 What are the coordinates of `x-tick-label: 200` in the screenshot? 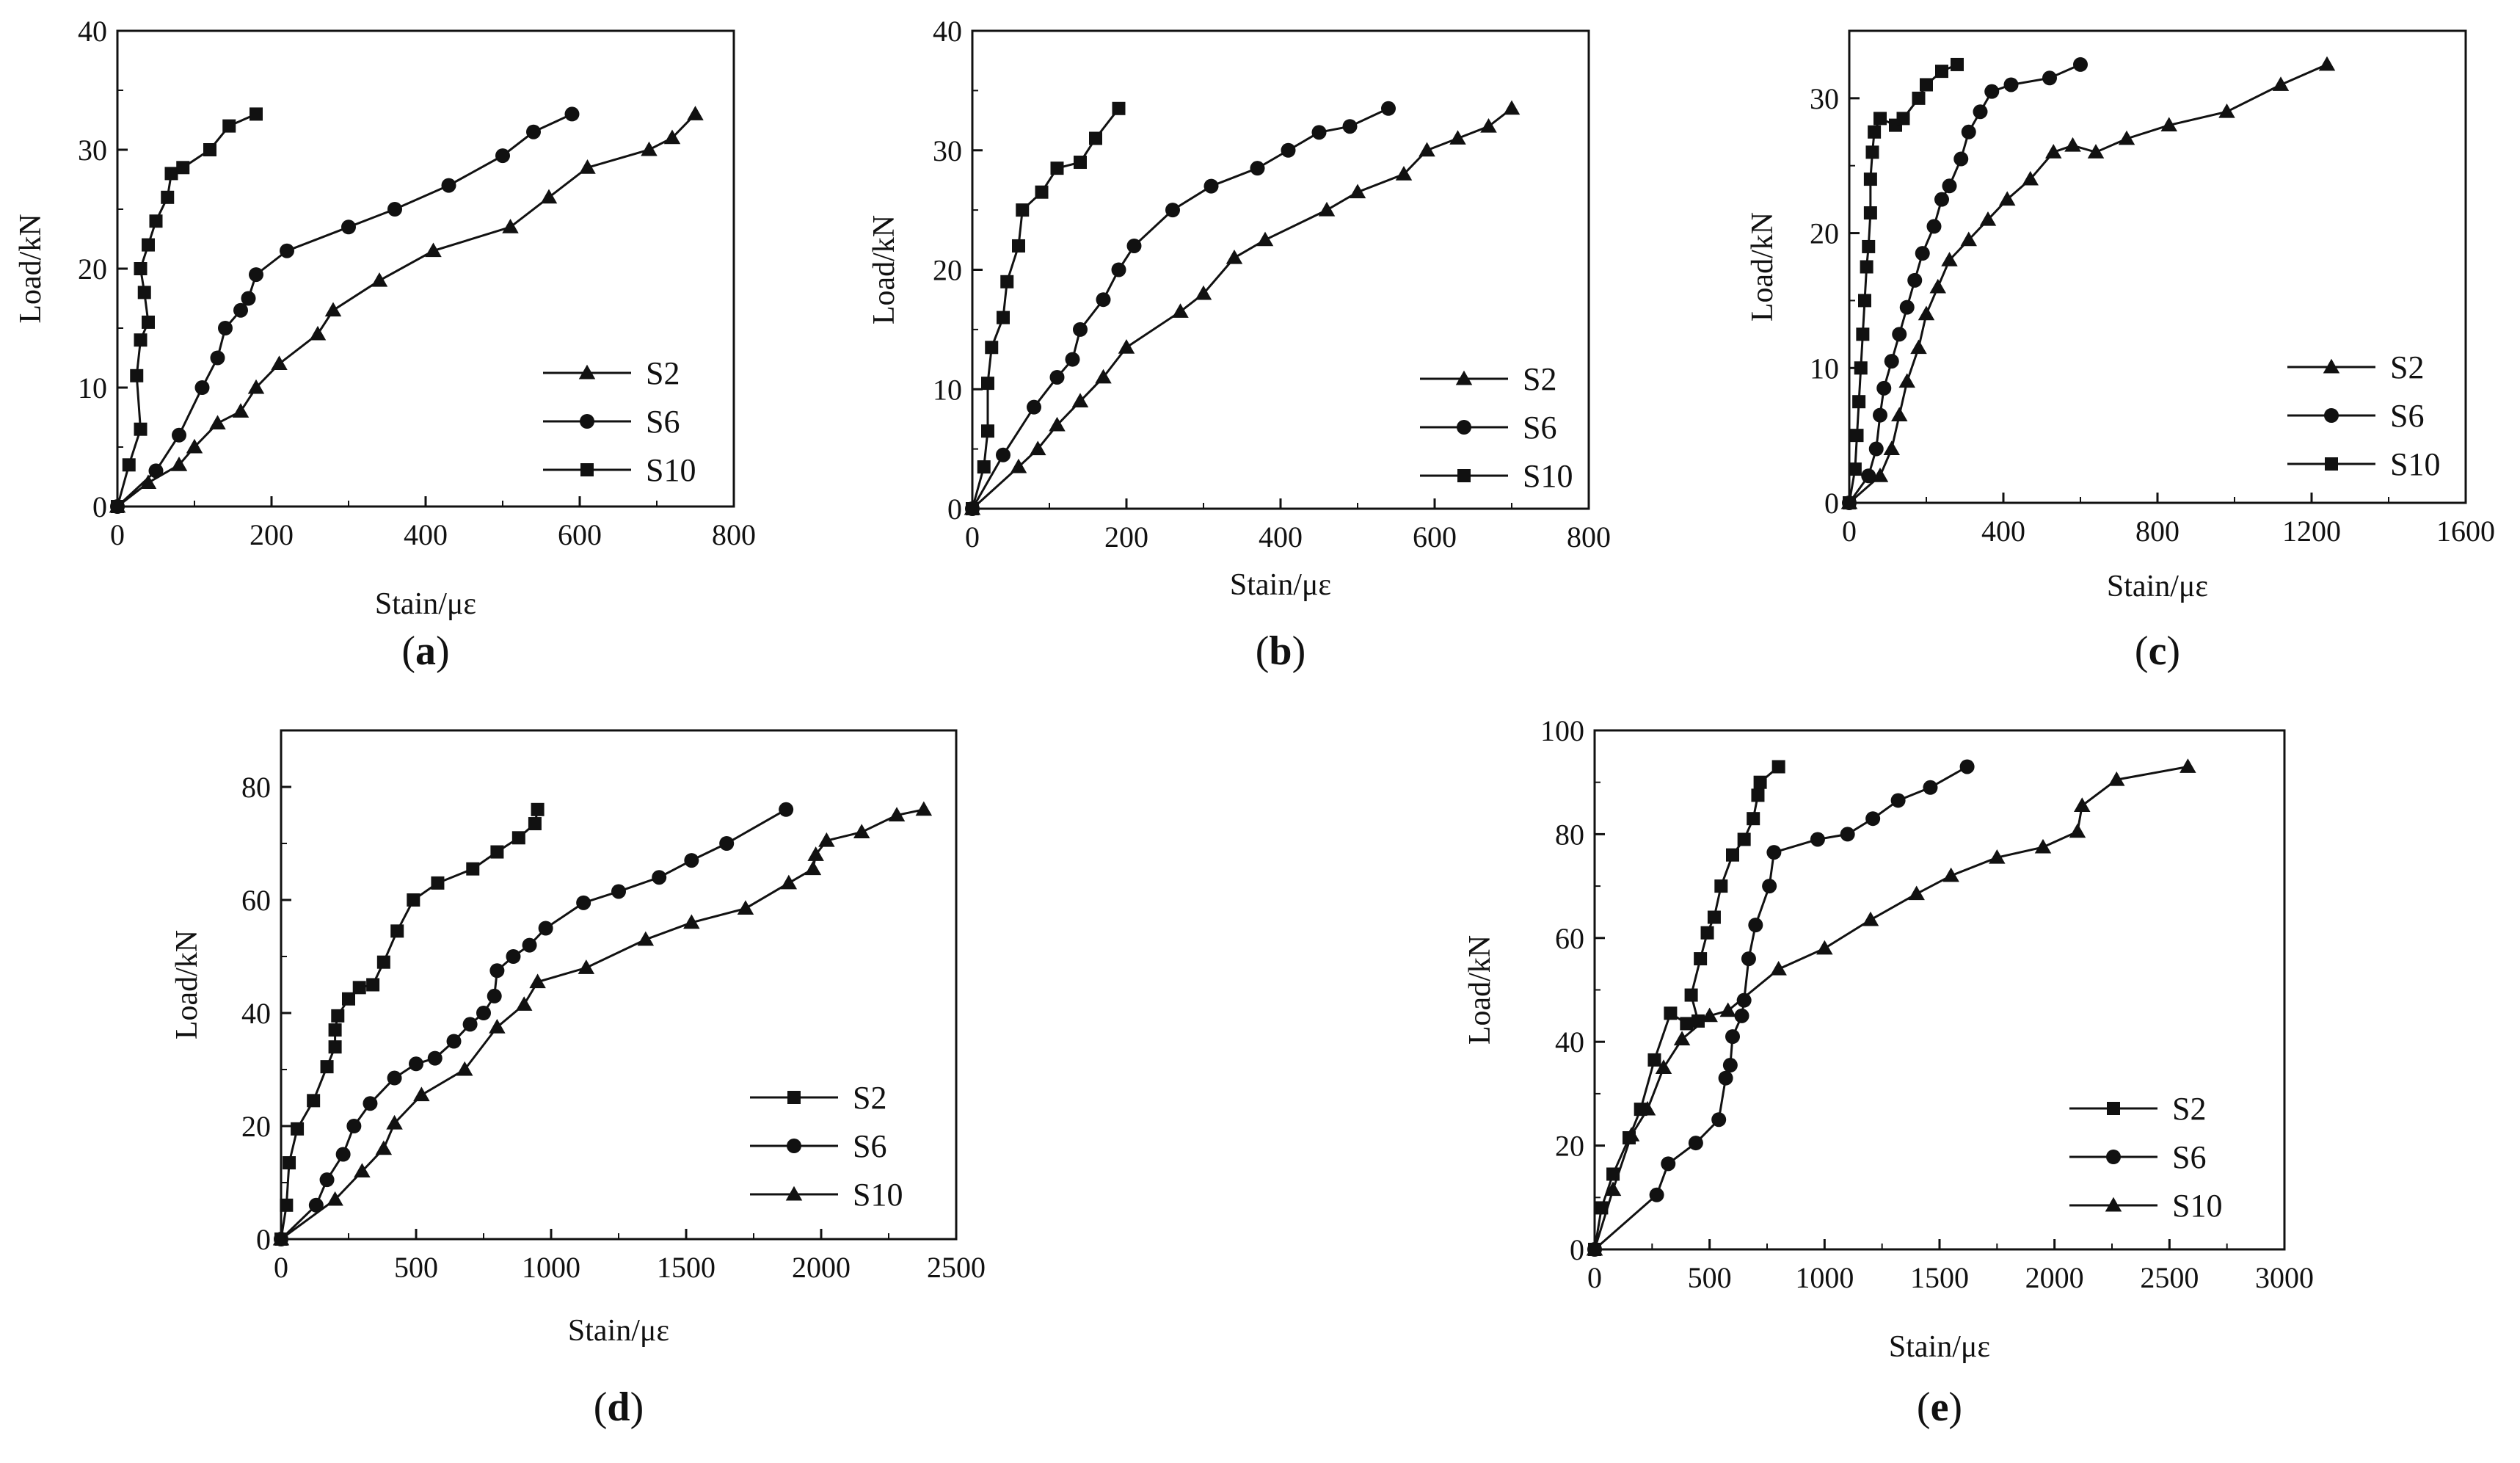 It's located at (1126, 537).